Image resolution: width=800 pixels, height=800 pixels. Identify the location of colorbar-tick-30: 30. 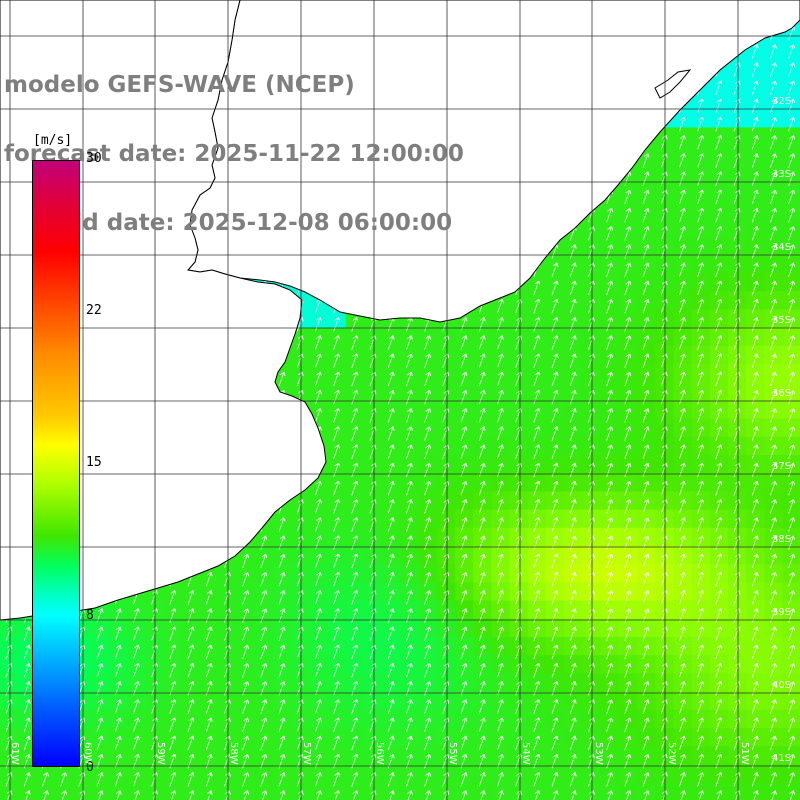
(94, 158).